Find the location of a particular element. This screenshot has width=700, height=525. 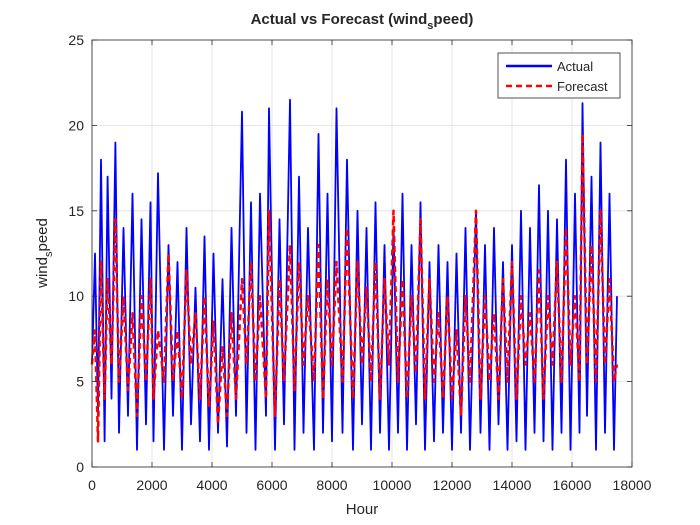

x-tick-label: 4000 is located at coordinates (211, 485).